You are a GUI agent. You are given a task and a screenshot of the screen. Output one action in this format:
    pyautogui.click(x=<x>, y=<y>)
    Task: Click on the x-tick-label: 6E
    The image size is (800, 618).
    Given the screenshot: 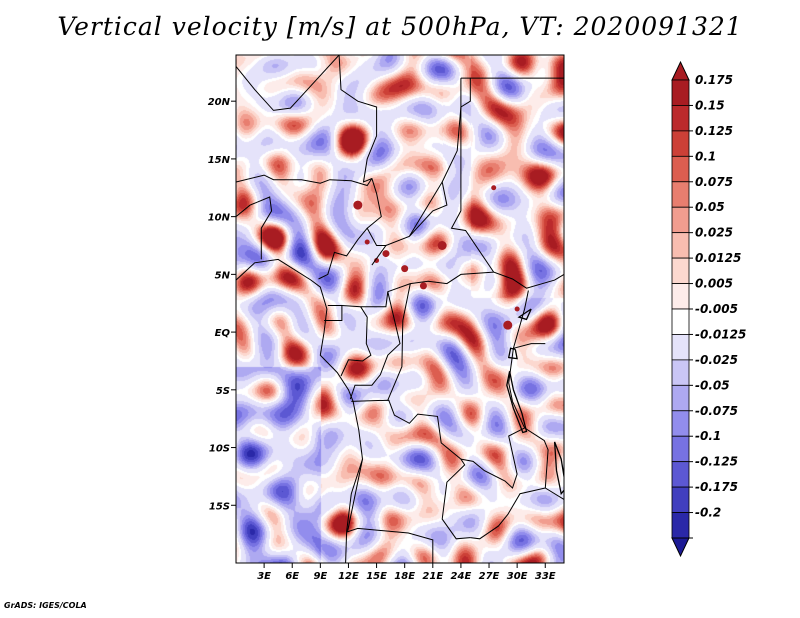 What is the action you would take?
    pyautogui.click(x=292, y=576)
    